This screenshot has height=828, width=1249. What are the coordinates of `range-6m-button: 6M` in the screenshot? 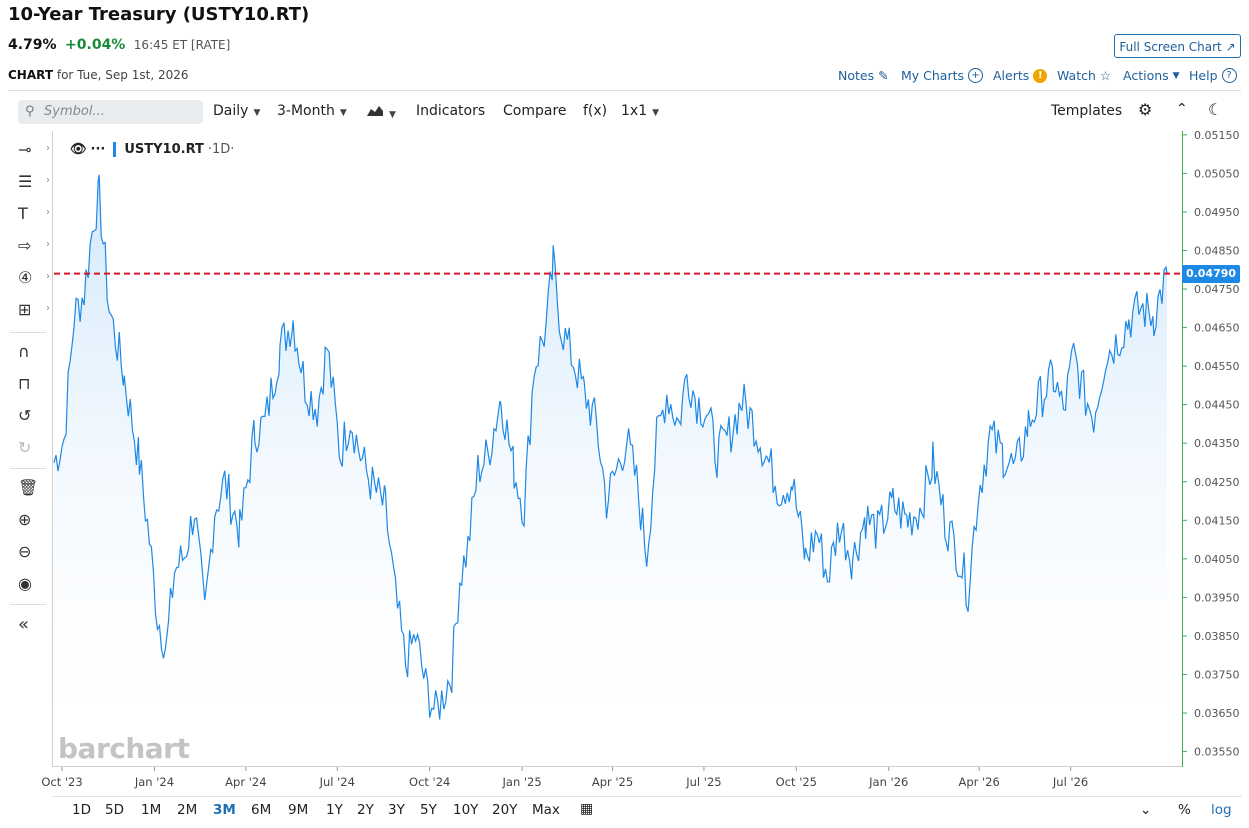 It's located at (261, 810).